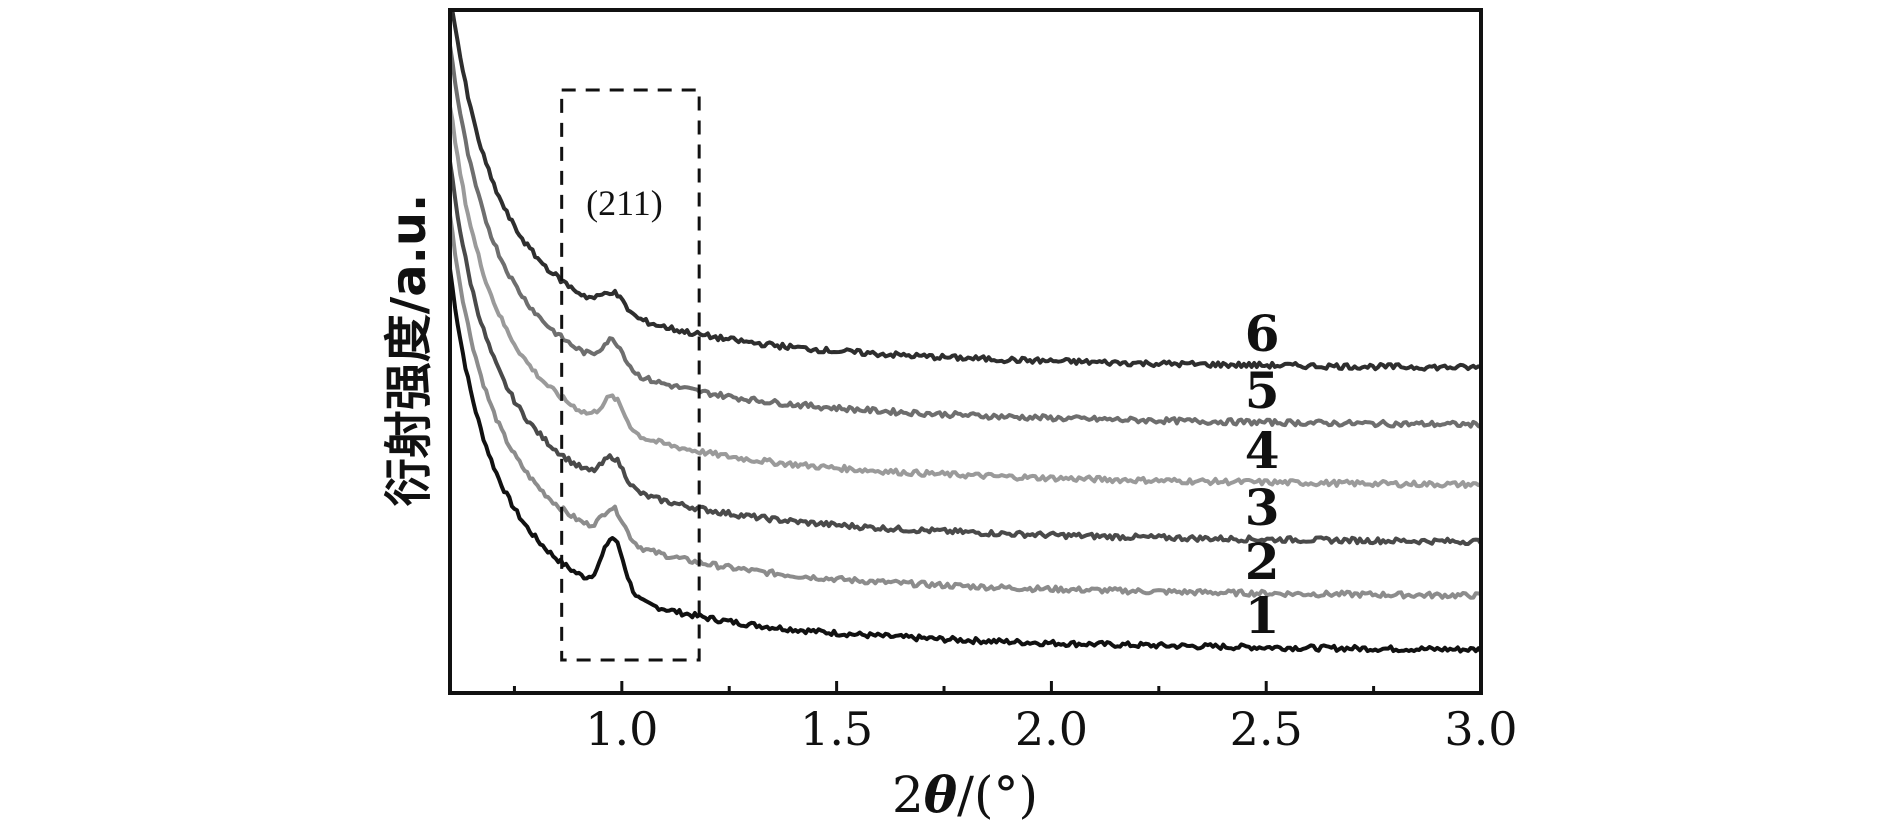 The width and height of the screenshot is (1890, 827). What do you see at coordinates (1051, 729) in the screenshot?
I see `x-tick-label: 2.0` at bounding box center [1051, 729].